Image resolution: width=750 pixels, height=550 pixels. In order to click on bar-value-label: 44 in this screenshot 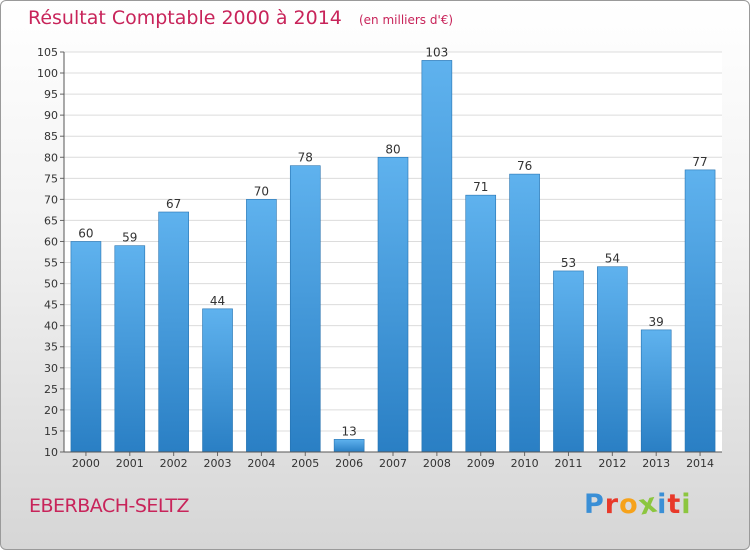, I will do `click(217, 301)`.